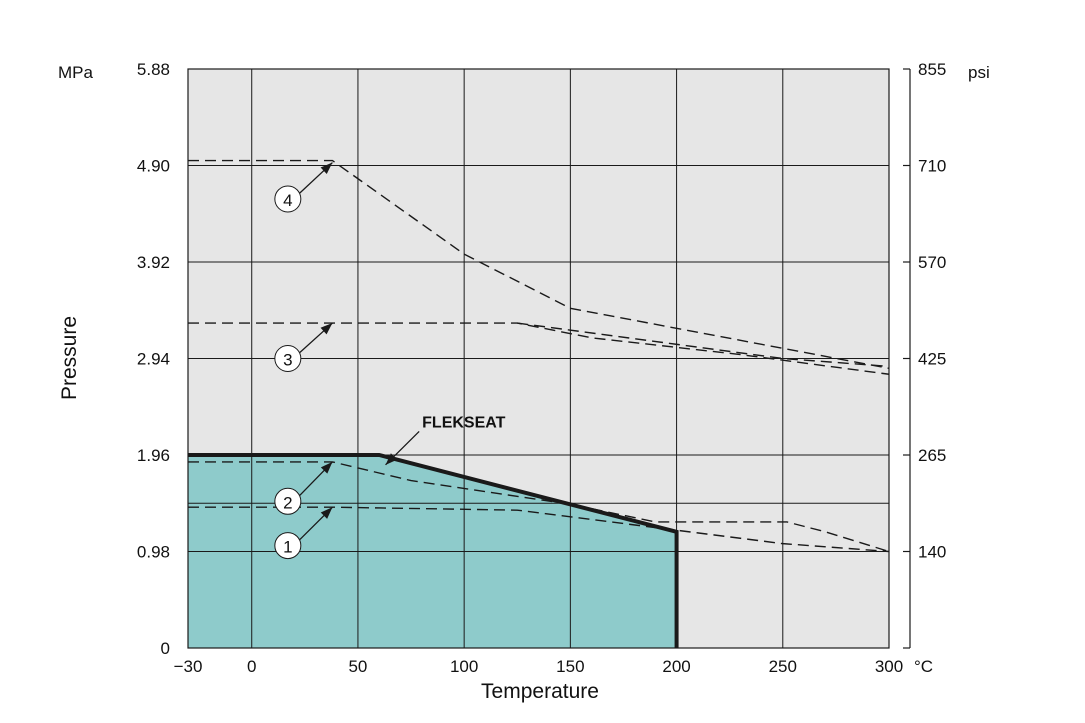 This screenshot has height=723, width=1085. I want to click on x-unit: °C, so click(923, 666).